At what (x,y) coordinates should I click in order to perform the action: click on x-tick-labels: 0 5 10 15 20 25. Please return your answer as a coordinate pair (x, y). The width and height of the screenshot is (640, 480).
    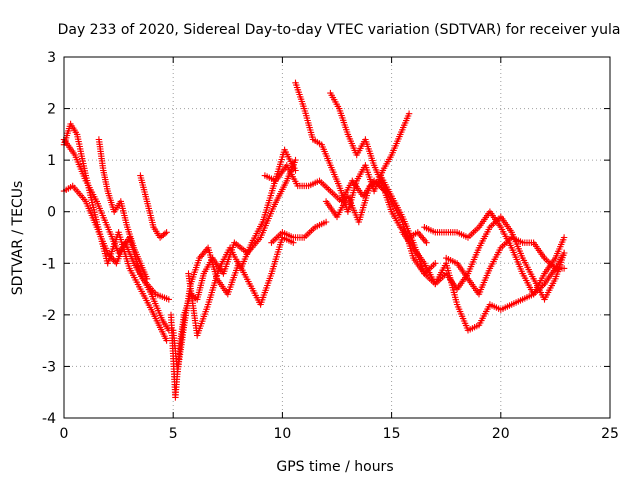
    Looking at the image, I should click on (339, 434).